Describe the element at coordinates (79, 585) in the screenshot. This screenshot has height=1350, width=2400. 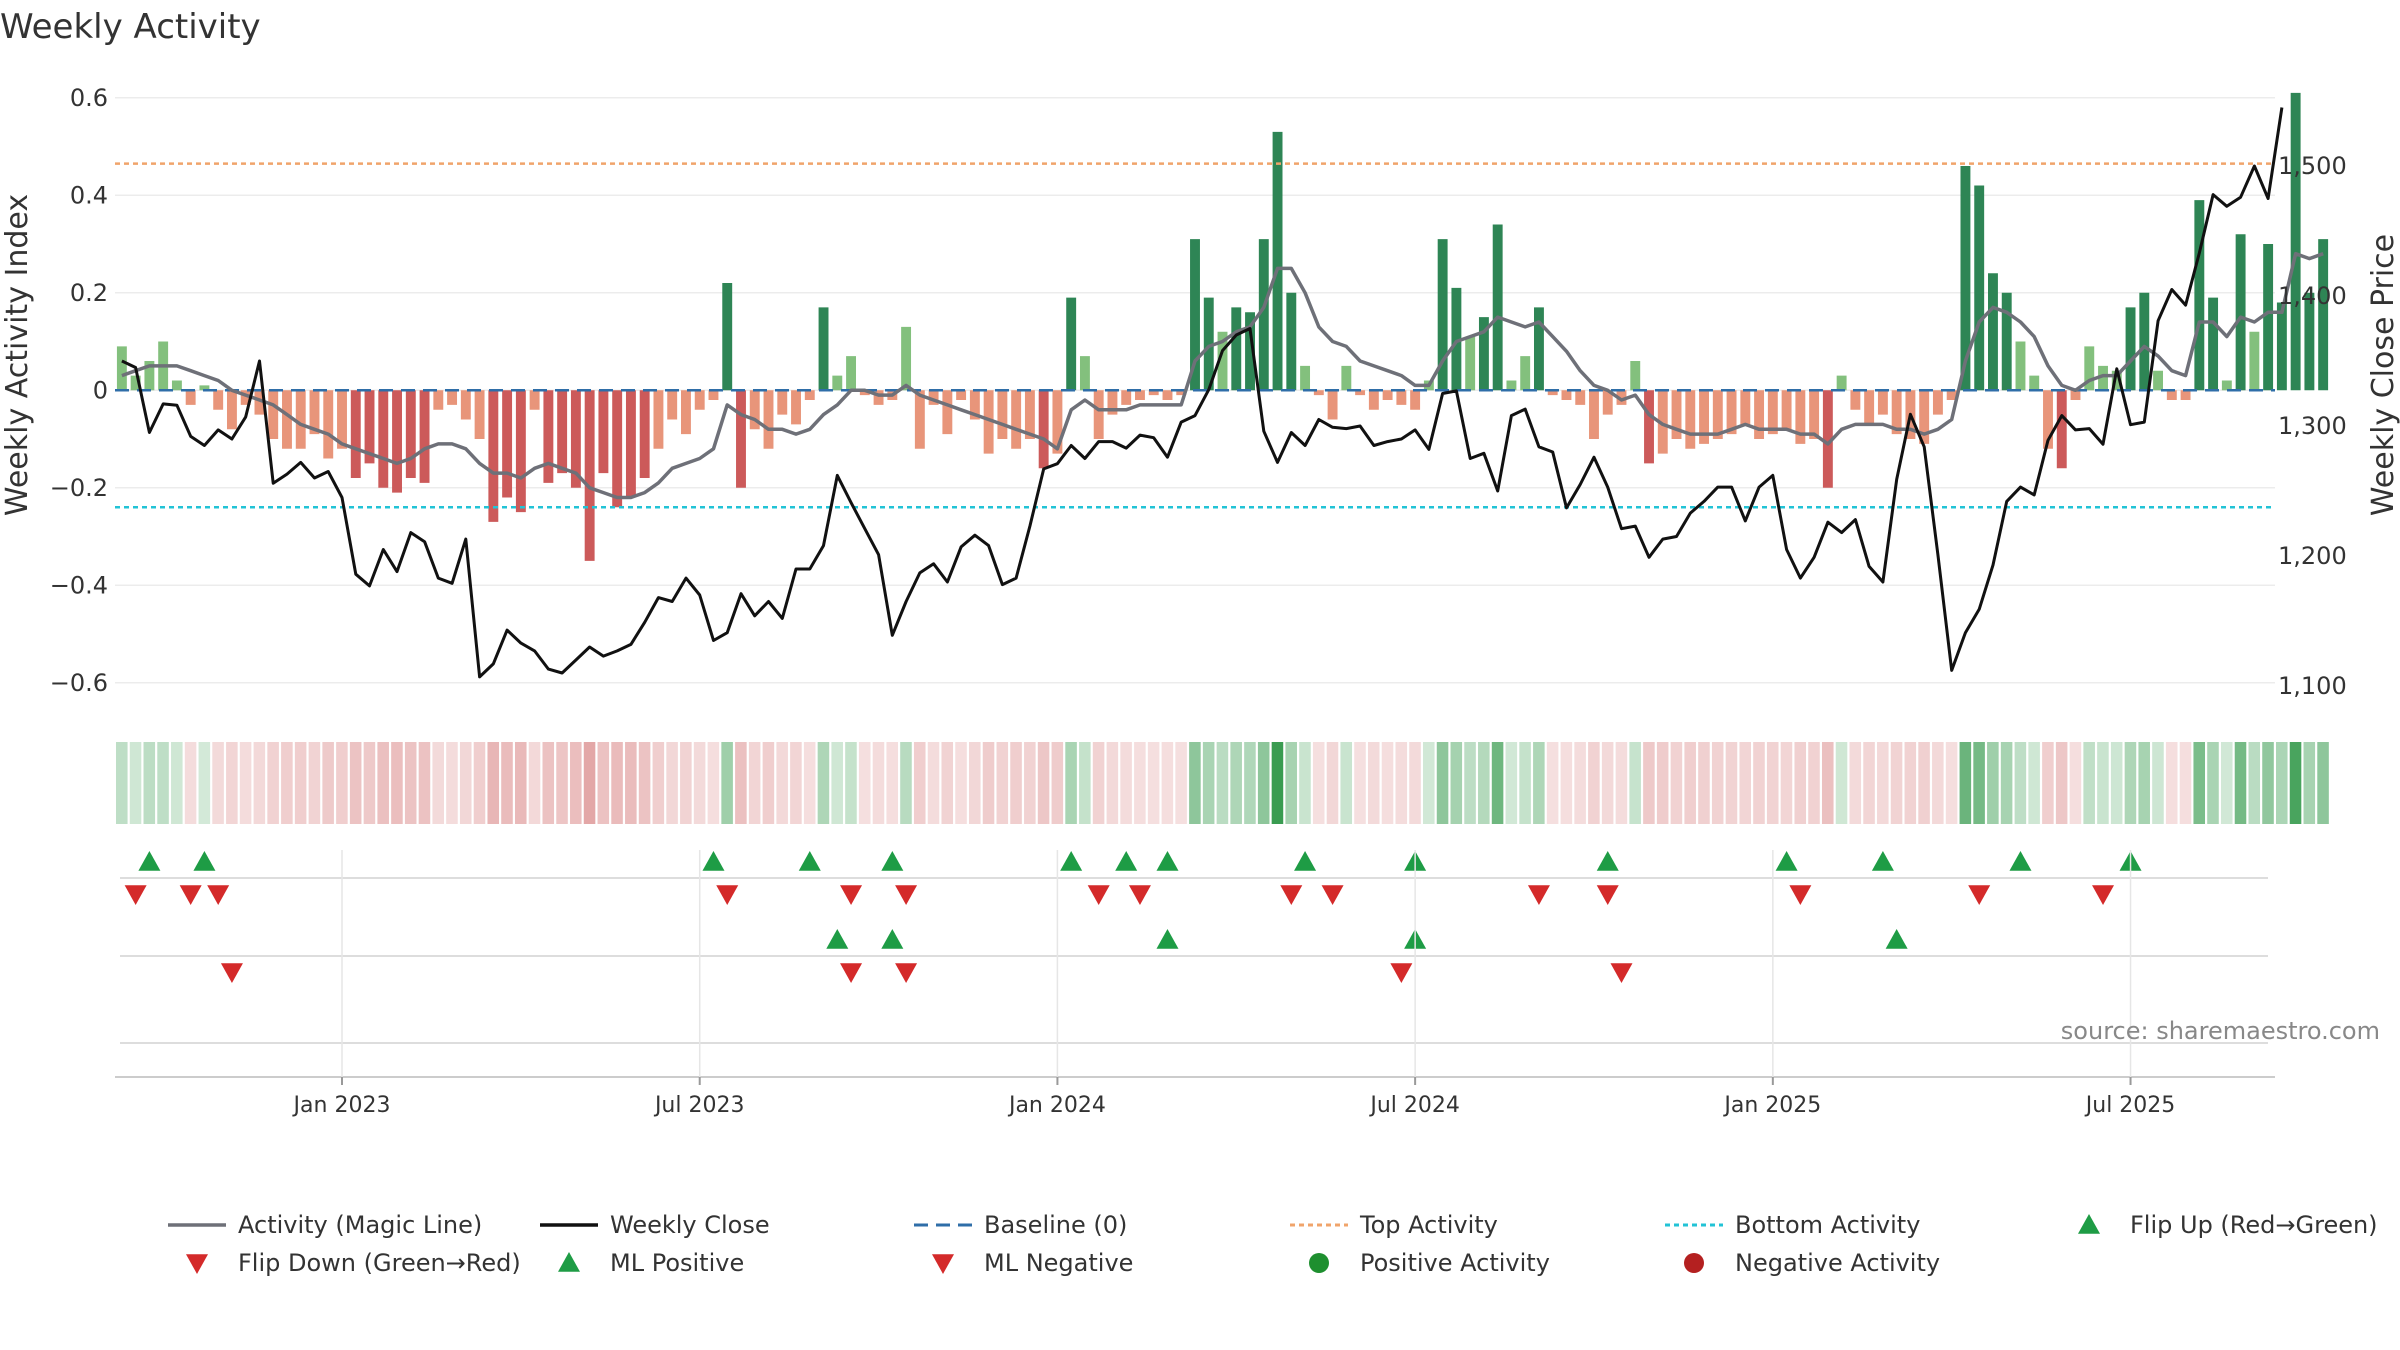
I see `y-left-tick-label: −0.4` at that location.